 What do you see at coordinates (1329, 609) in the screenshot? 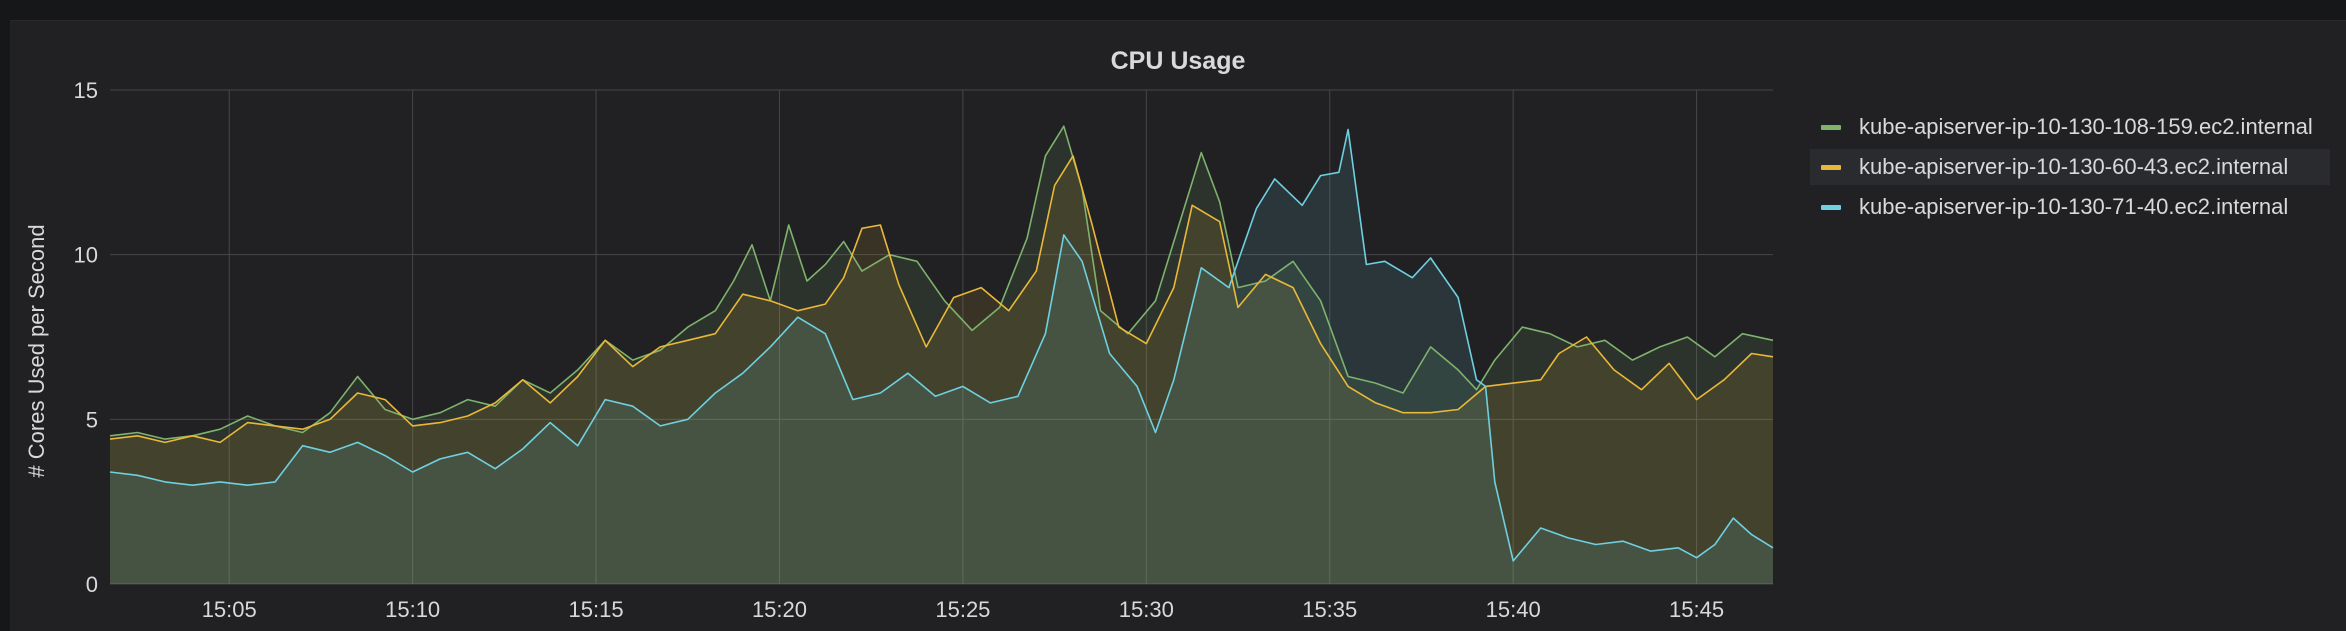
I see `x-tick-label: 15:35` at bounding box center [1329, 609].